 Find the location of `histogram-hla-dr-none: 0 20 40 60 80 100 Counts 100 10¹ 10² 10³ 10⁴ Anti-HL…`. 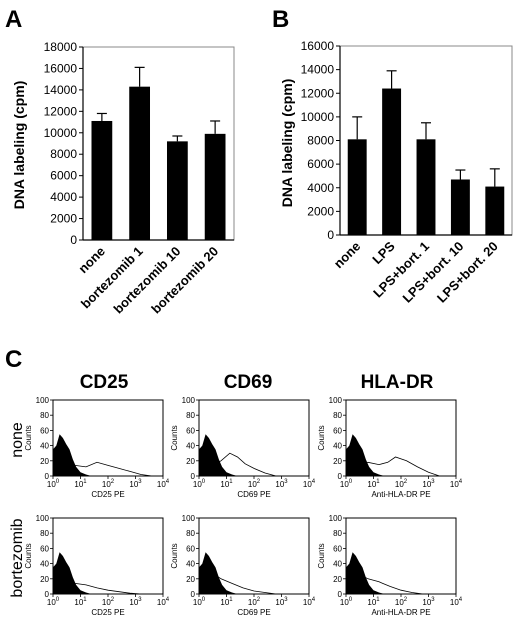

histogram-hla-dr-none: 0 20 40 60 80 100 Counts 100 10¹ 10² 10³ 10⁴ Anti-HL… is located at coordinates (390, 447).